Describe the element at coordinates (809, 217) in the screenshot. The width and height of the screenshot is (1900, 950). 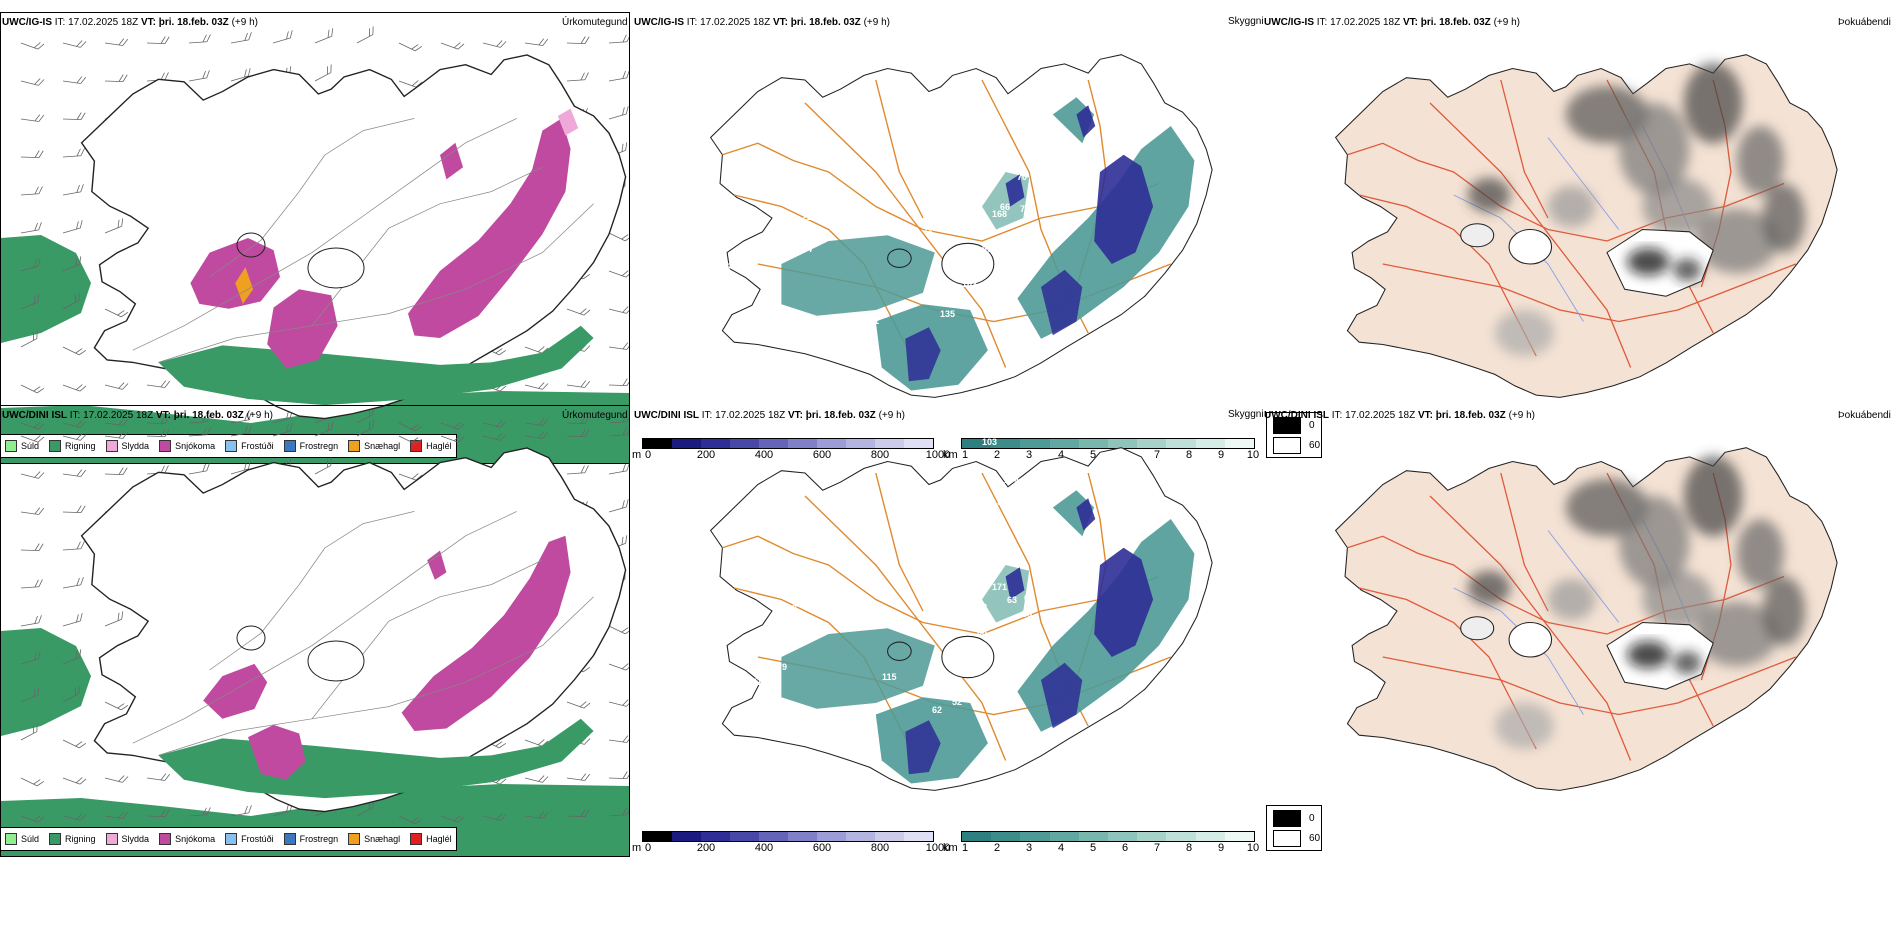
I see `visibility-value-label: 226` at that location.